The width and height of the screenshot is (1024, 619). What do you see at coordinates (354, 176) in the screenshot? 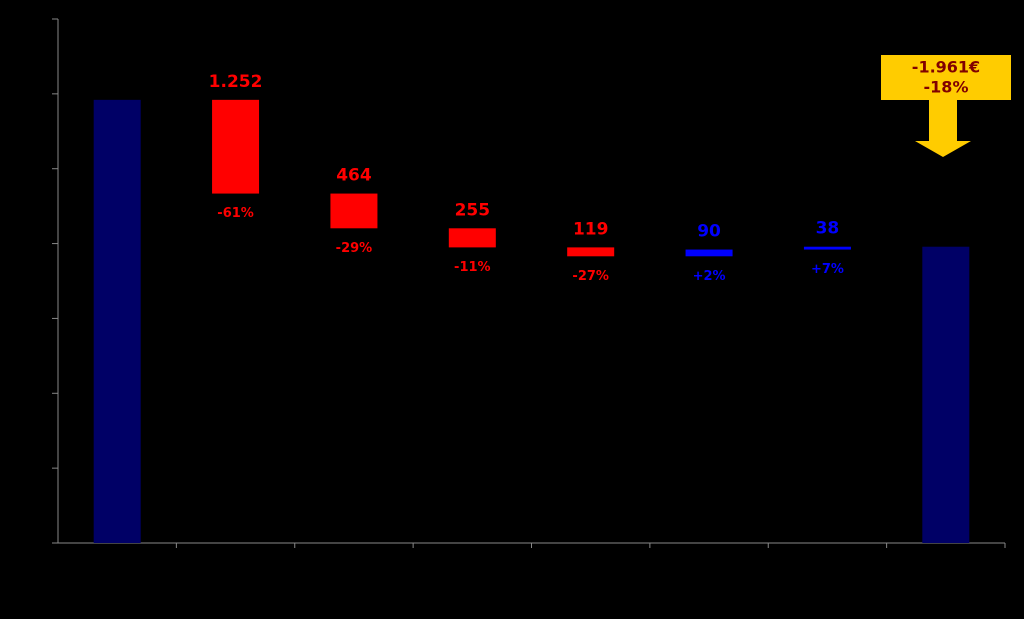
I see `value-label: 464` at bounding box center [354, 176].